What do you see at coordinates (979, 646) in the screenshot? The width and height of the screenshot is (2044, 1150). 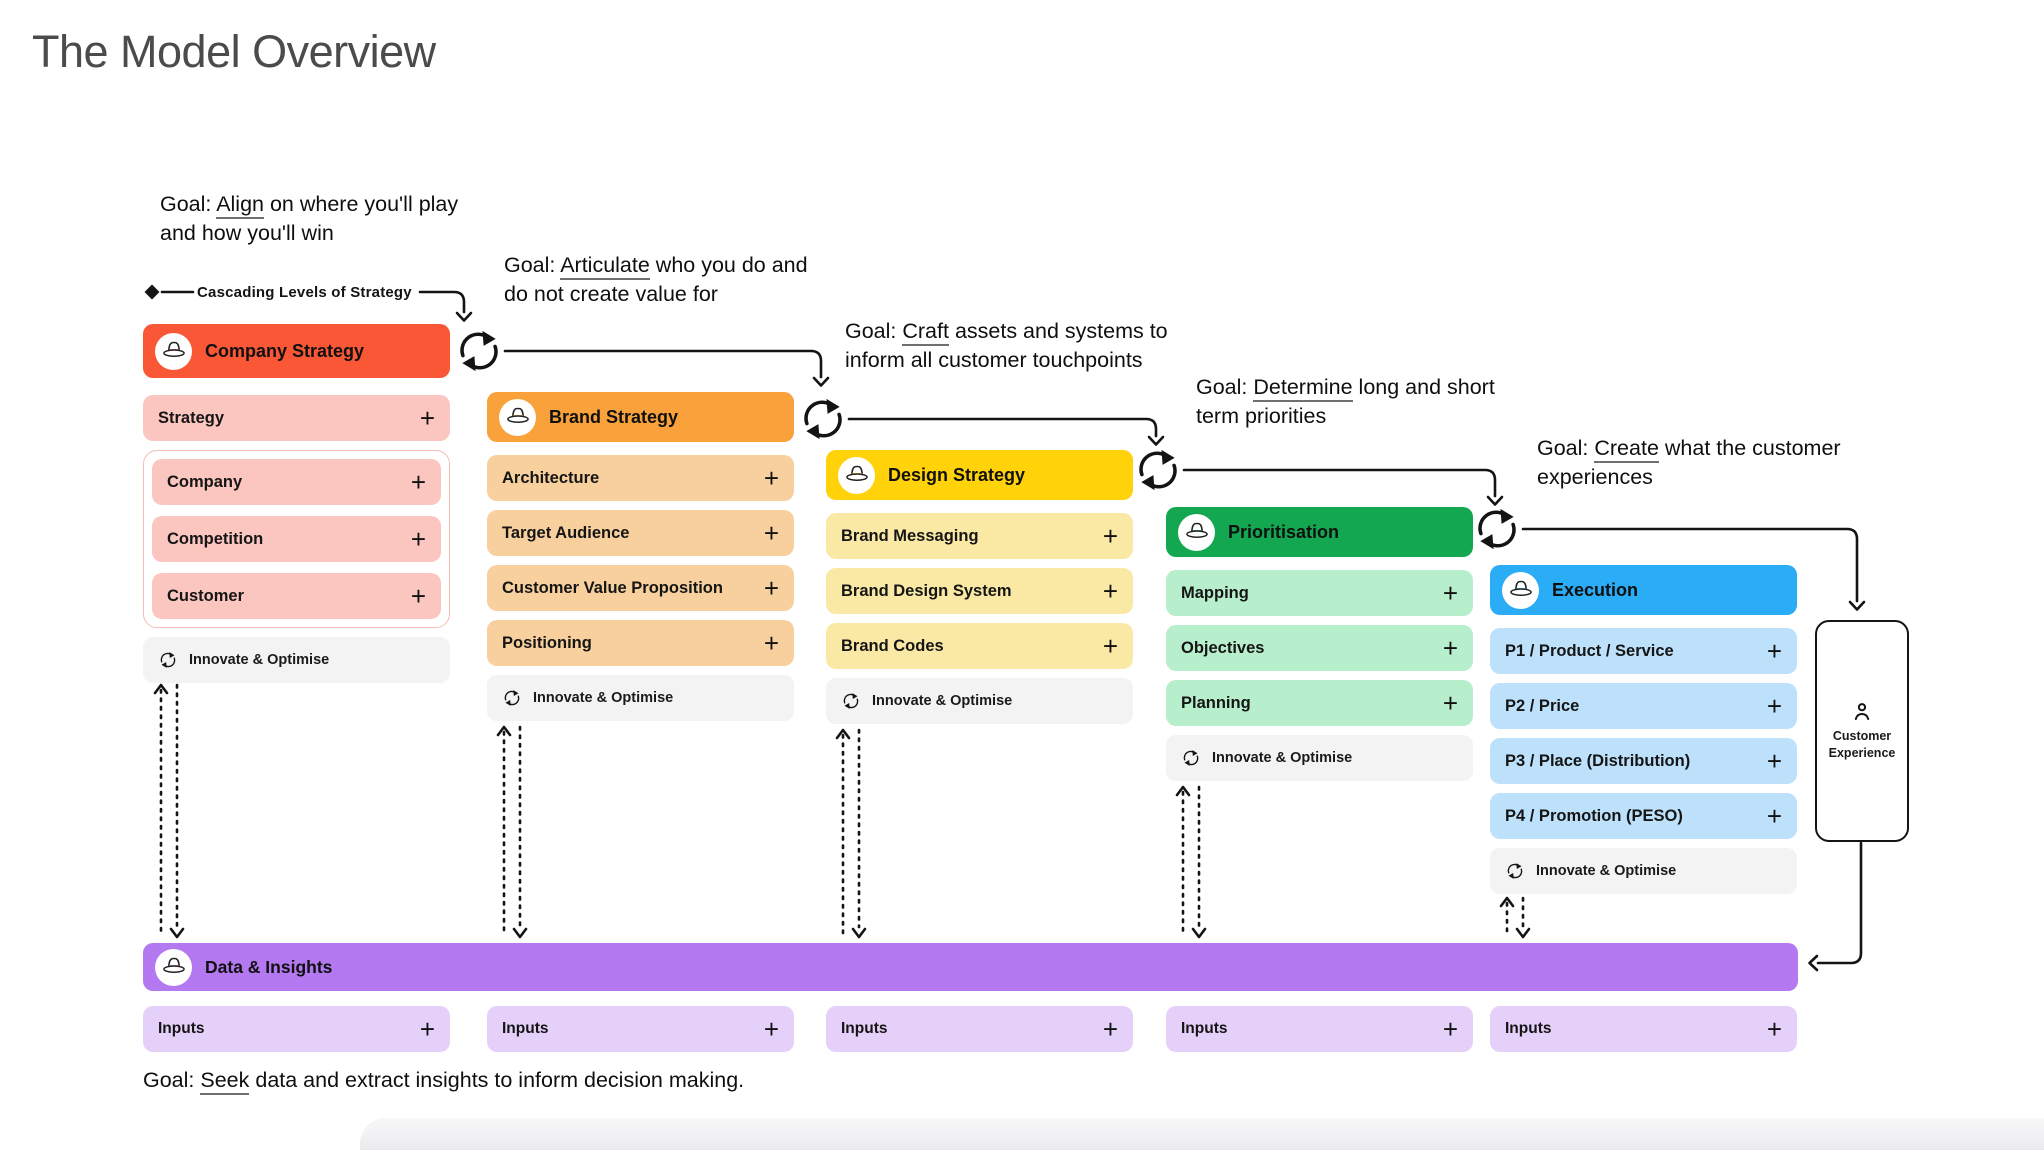 I see `card-brand-codes: Brand Codes +` at bounding box center [979, 646].